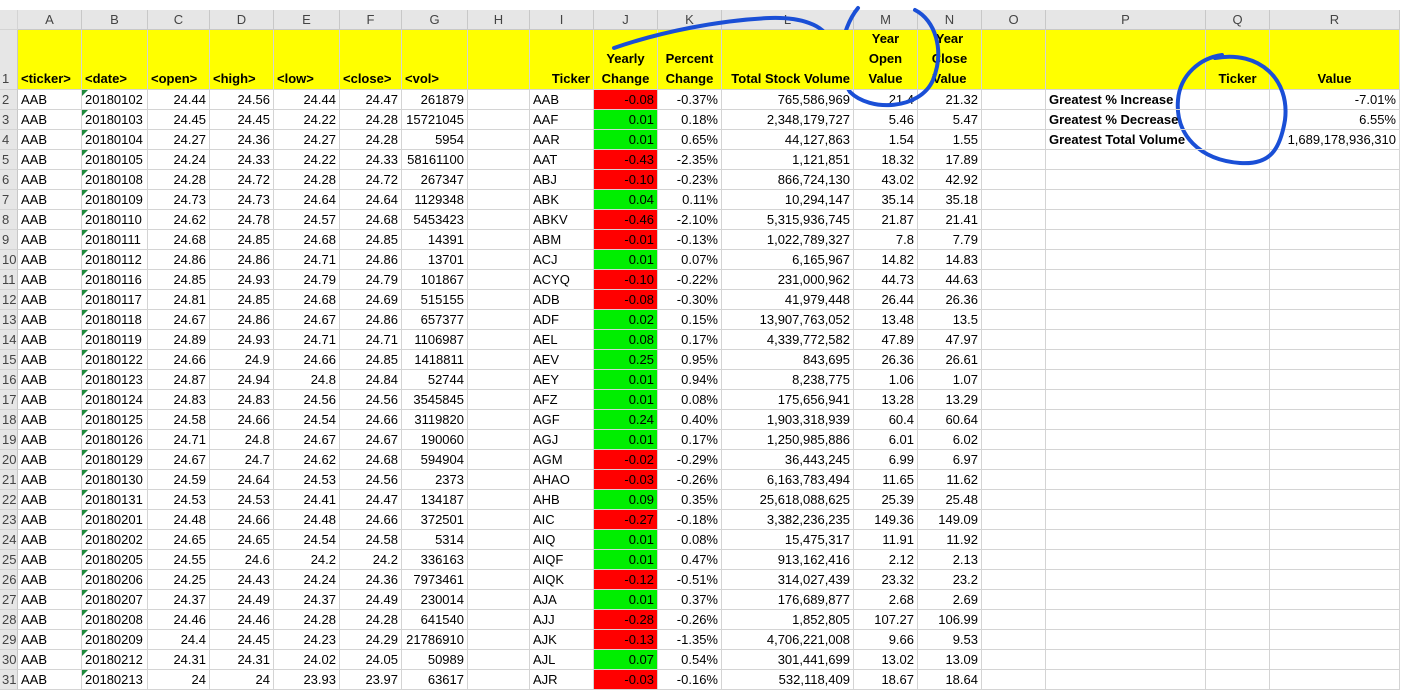 This screenshot has width=1414, height=691. What do you see at coordinates (307, 460) in the screenshot?
I see `cell-e20: 24.62` at bounding box center [307, 460].